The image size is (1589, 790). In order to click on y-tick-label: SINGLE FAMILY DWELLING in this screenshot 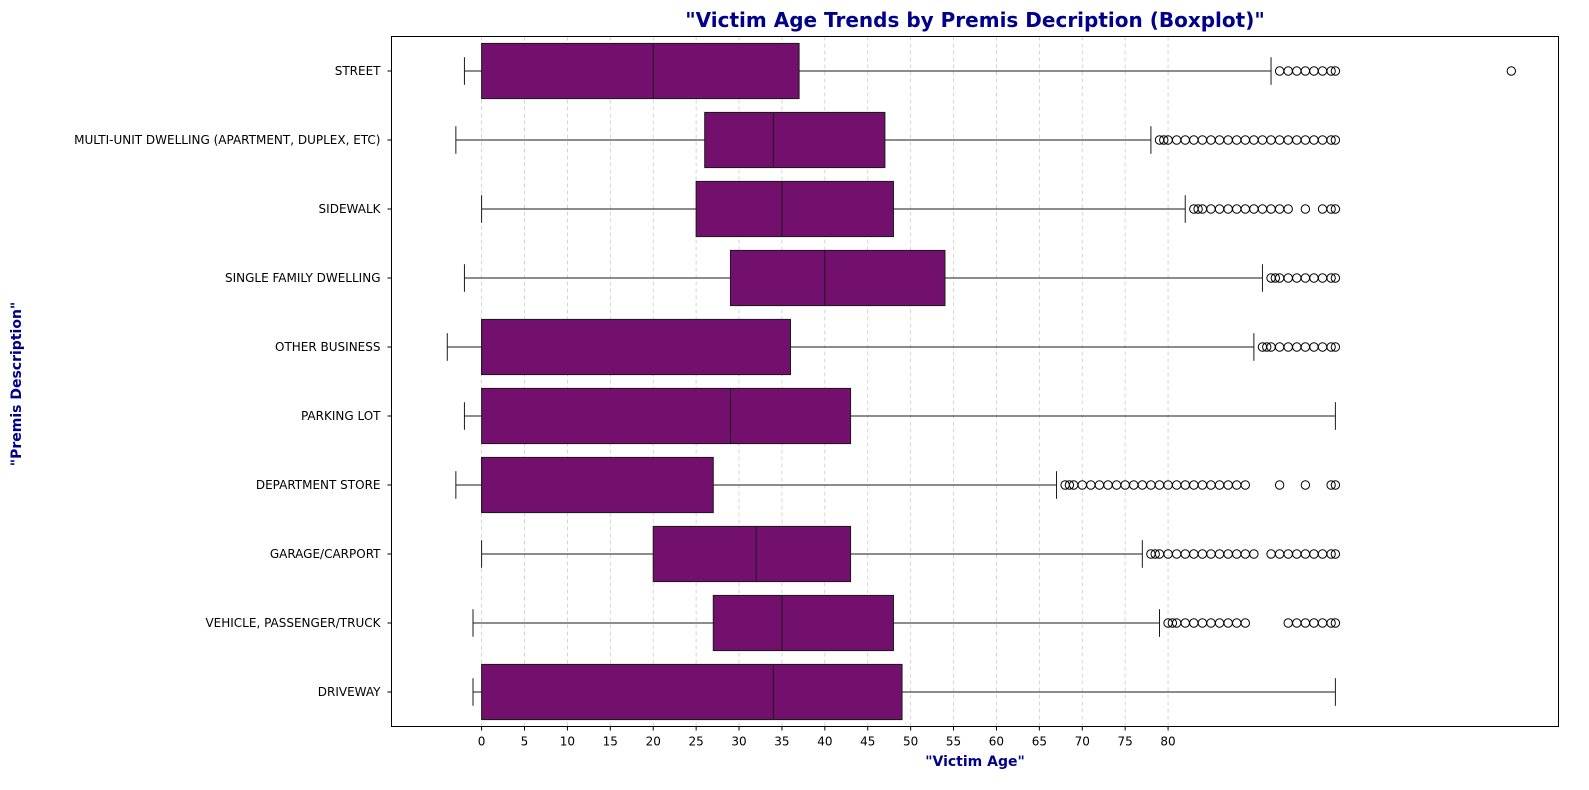, I will do `click(303, 278)`.